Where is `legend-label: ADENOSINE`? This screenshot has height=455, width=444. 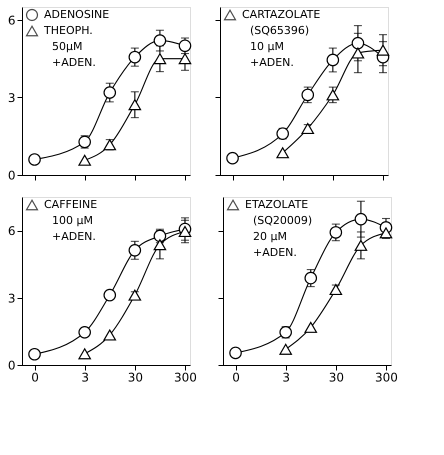
legend-label: ADENOSINE is located at coordinates (77, 14).